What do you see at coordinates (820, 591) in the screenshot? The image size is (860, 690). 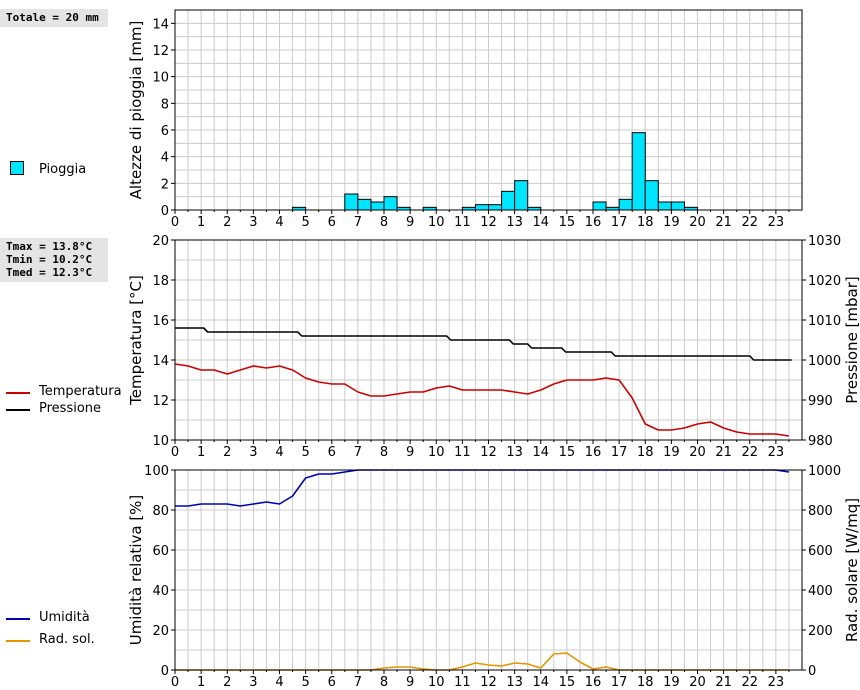 I see `y2-tick-label: 400` at bounding box center [820, 591].